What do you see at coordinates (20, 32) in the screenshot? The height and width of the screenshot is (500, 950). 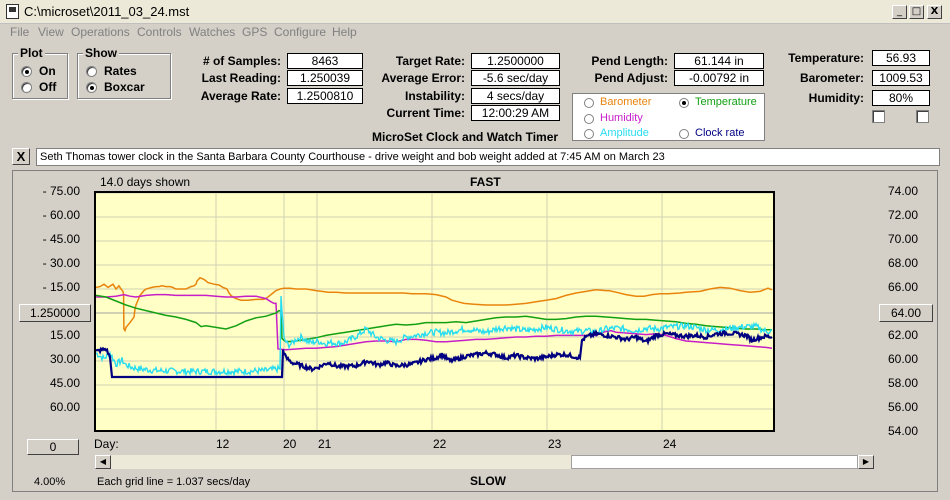 I see `menu-file: File` at bounding box center [20, 32].